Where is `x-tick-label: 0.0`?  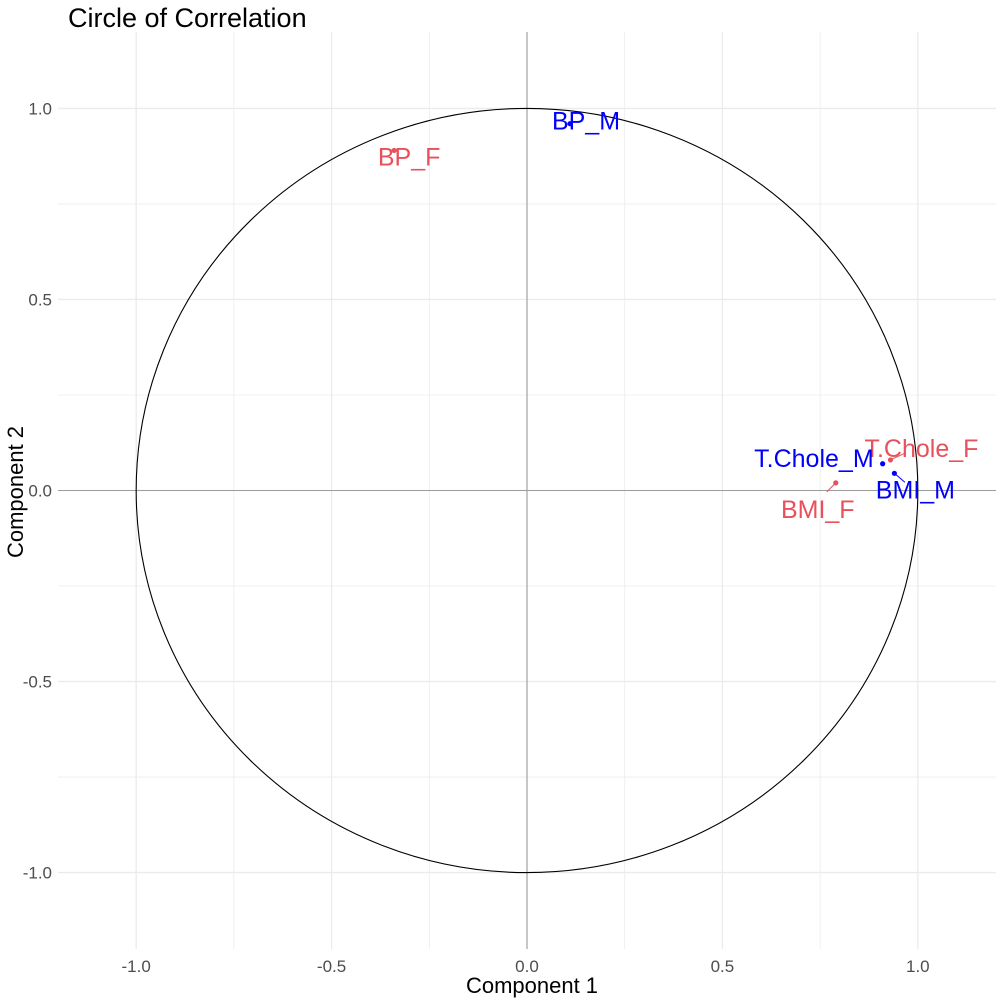 x-tick-label: 0.0 is located at coordinates (527, 966).